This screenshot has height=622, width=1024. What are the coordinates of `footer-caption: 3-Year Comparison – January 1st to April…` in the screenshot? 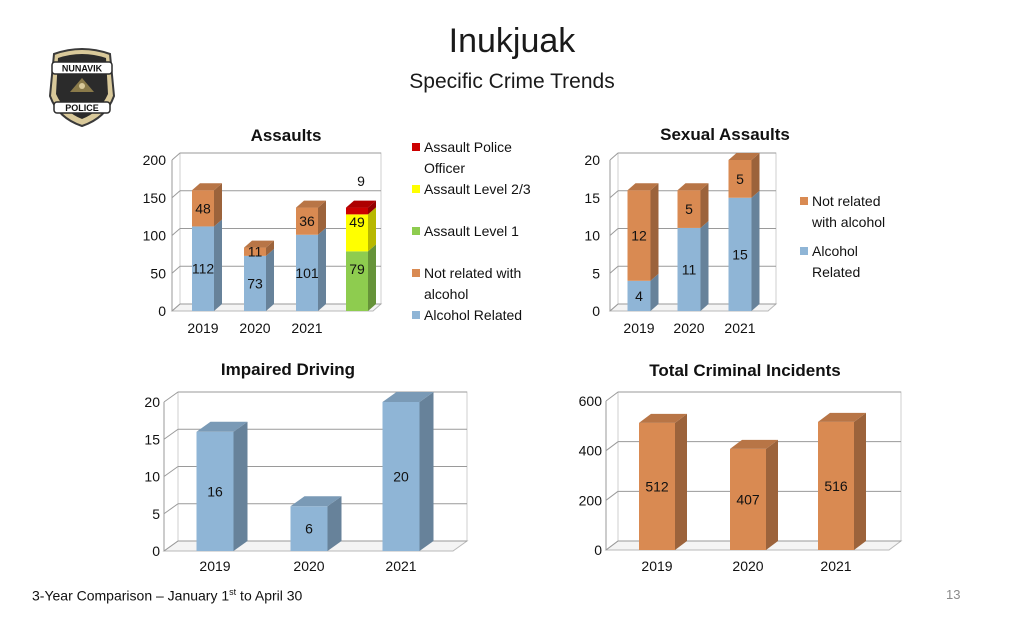 It's located at (167, 595).